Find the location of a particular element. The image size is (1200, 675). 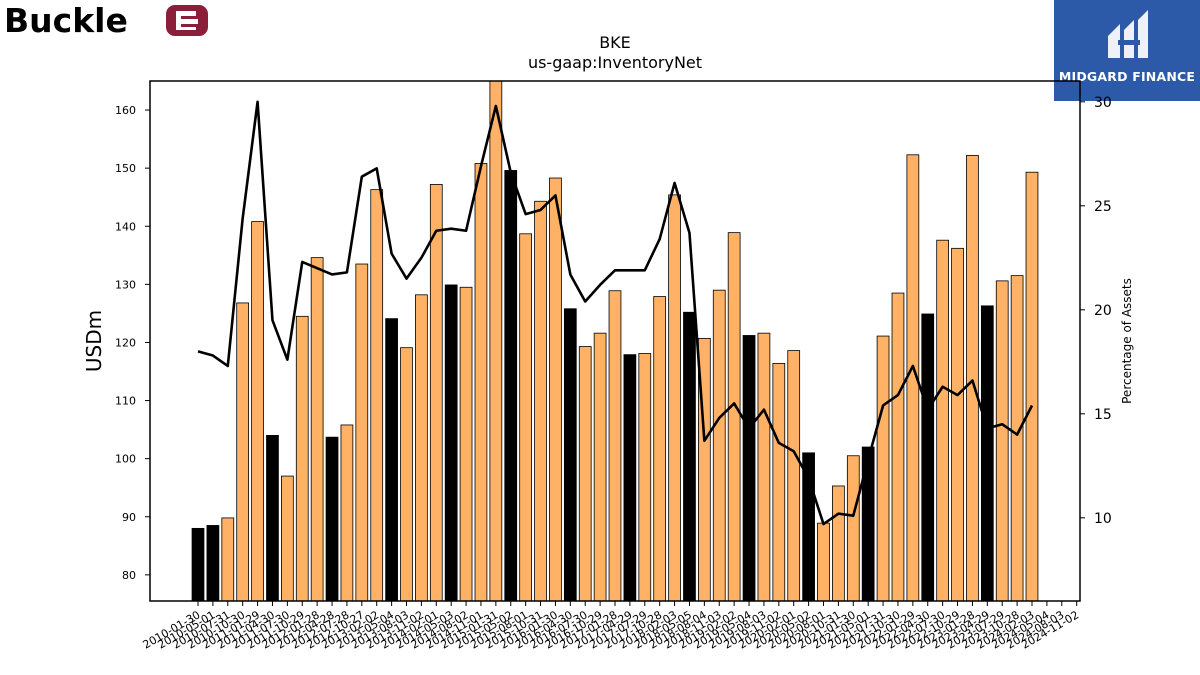

y-tick-label: 140 is located at coordinates (125, 226).